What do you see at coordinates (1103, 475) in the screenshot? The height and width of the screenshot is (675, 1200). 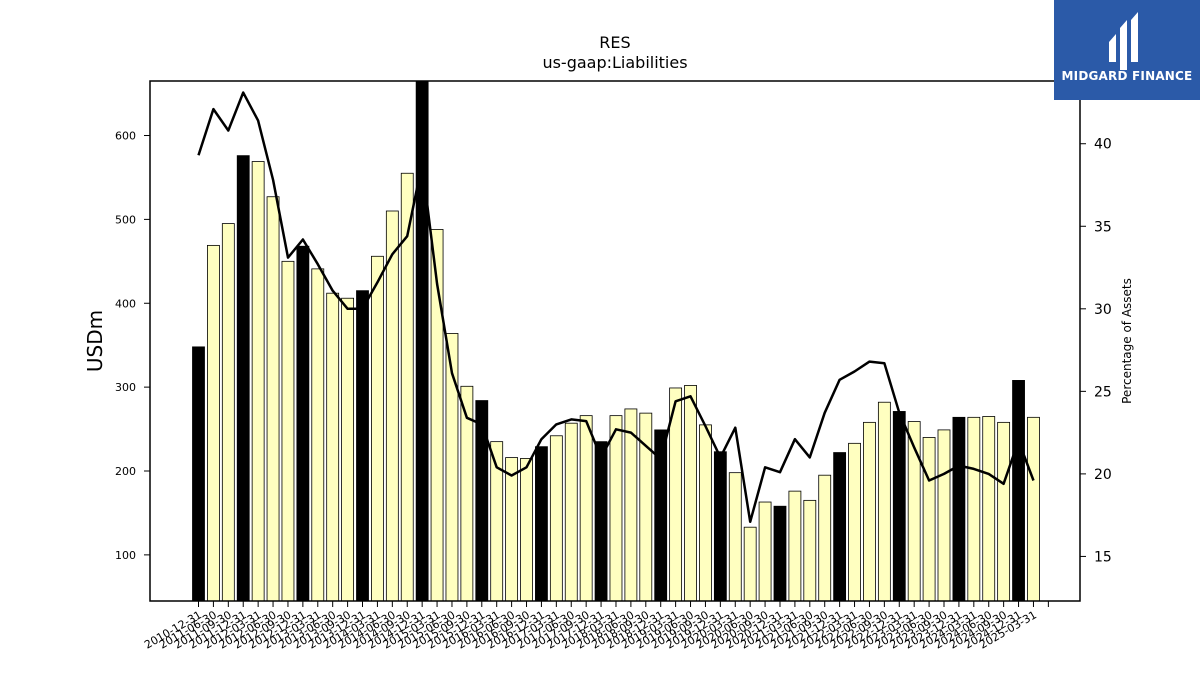 I see `y2-tick-label: 20` at bounding box center [1103, 475].